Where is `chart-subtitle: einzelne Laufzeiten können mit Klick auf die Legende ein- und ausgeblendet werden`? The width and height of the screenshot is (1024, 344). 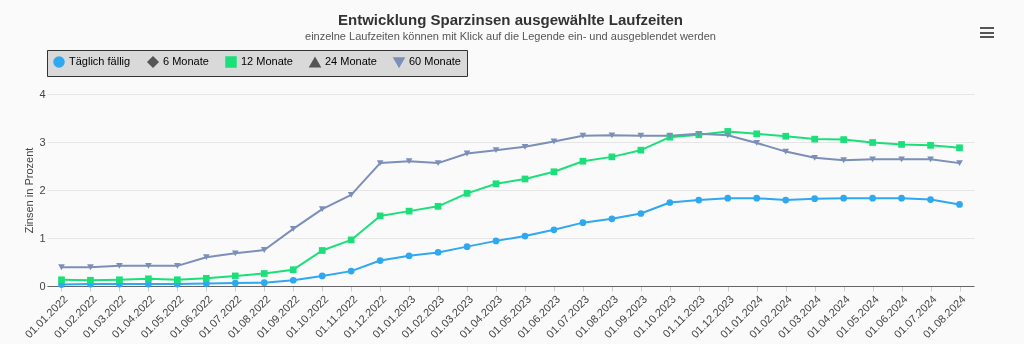
chart-subtitle: einzelne Laufzeiten können mit Klick auf die Legende ein- und ausgeblendet werden is located at coordinates (510, 35).